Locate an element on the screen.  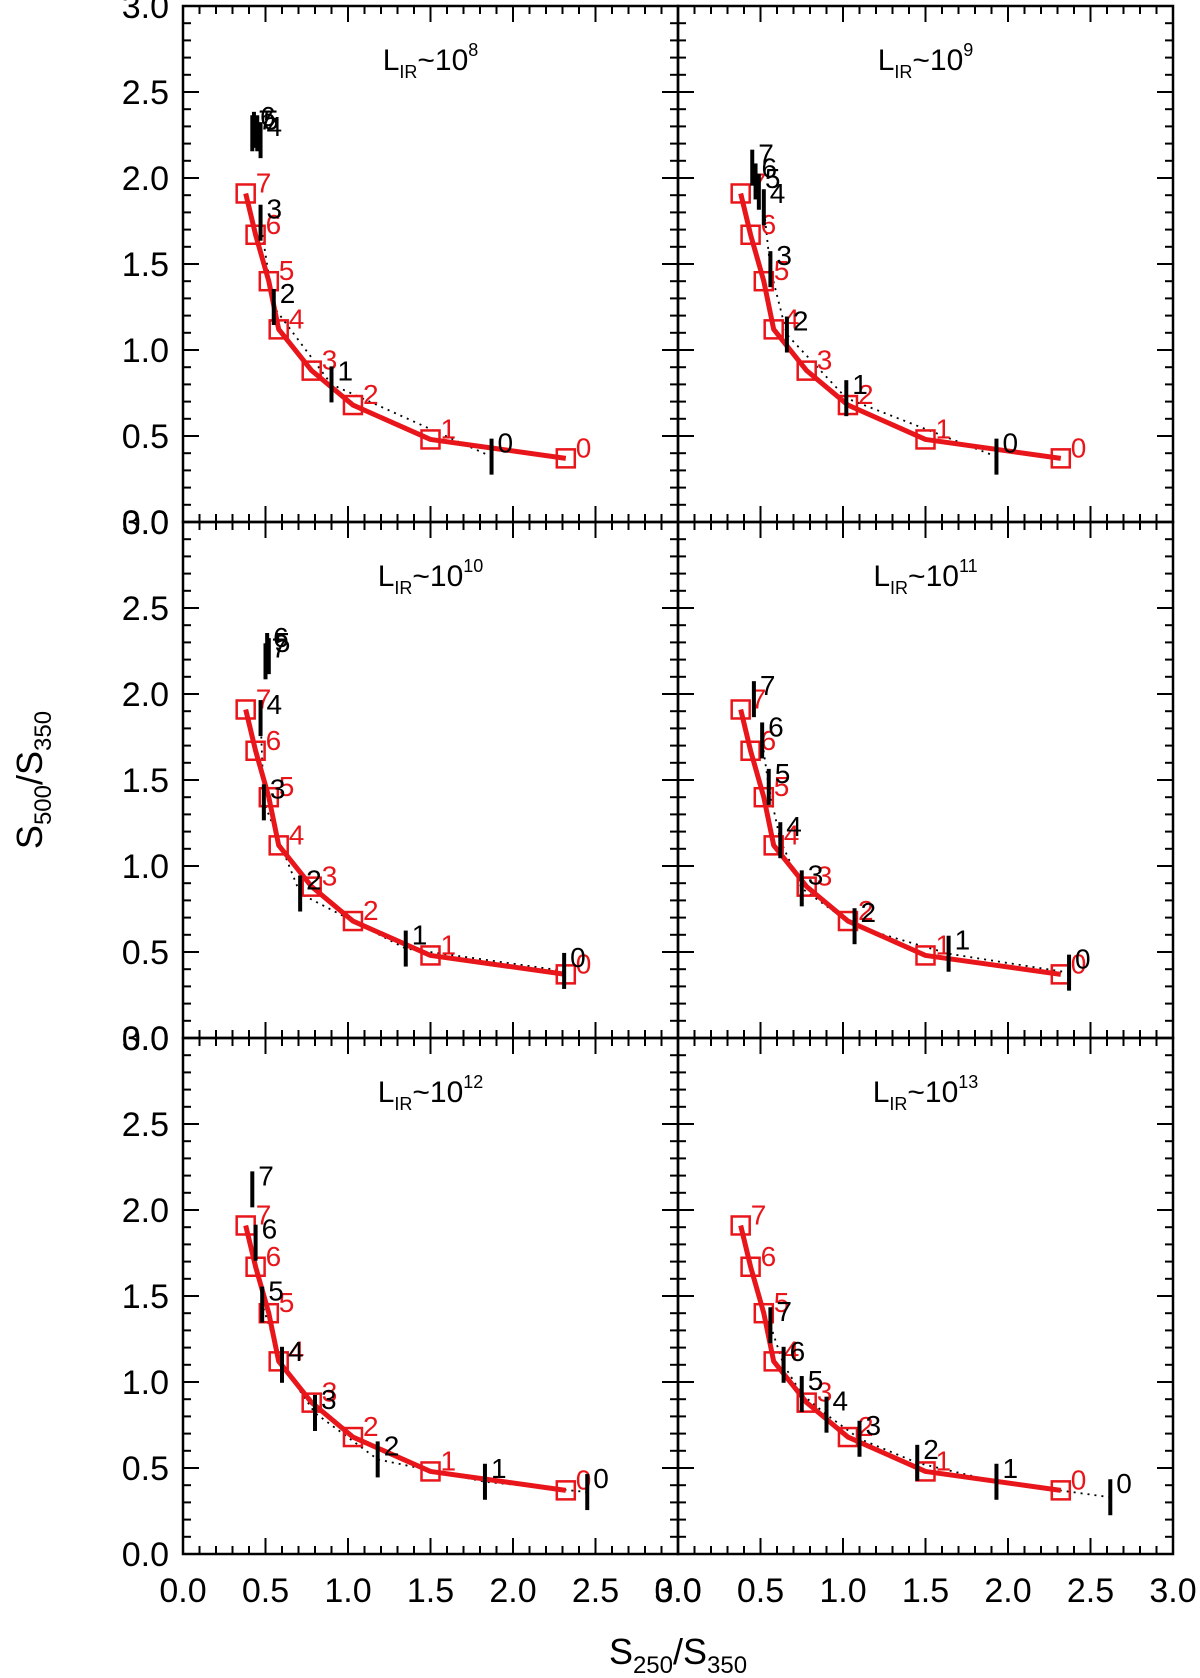
x-axis-title: S250/S350 is located at coordinates (678, 1654).